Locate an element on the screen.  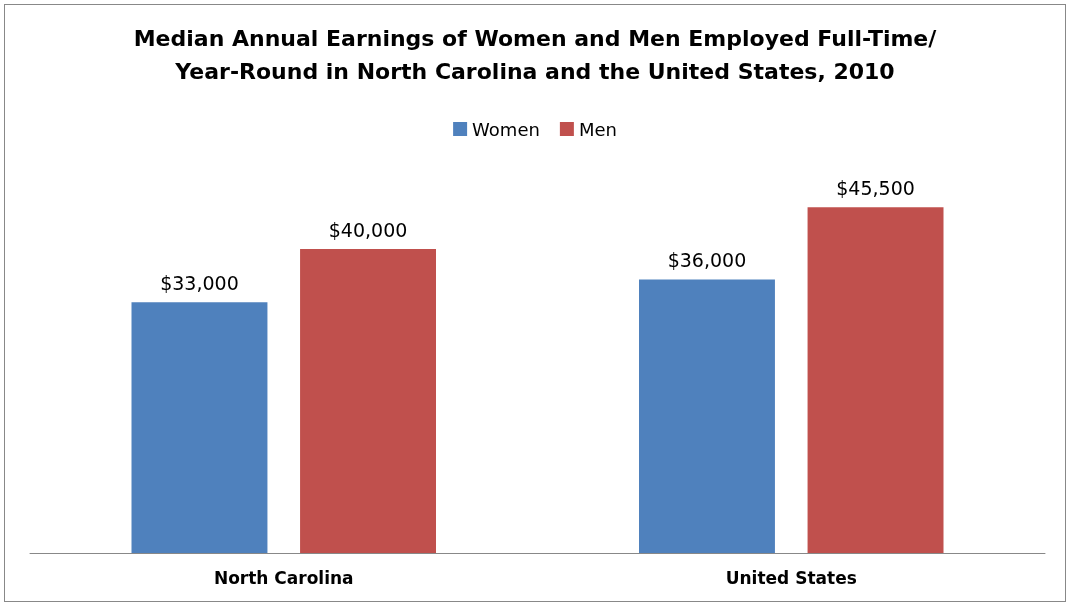
chart-title: Median Annual Earnings of Women and Men Employed Full-Time/Year-Round in North Carolina and the United States, 2010 is located at coordinates (535, 55).